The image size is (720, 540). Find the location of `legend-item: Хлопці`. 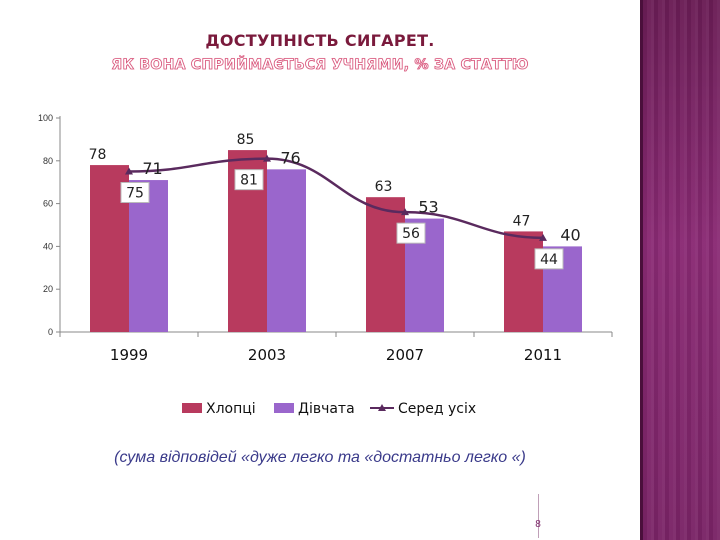

legend-item: Хлопці is located at coordinates (219, 409).